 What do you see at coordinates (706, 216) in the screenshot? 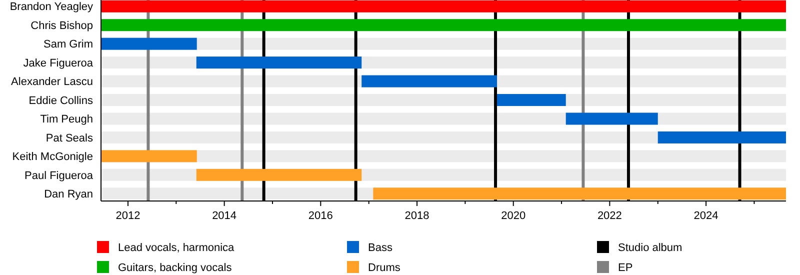
I see `x-tick-label: 2024` at bounding box center [706, 216].